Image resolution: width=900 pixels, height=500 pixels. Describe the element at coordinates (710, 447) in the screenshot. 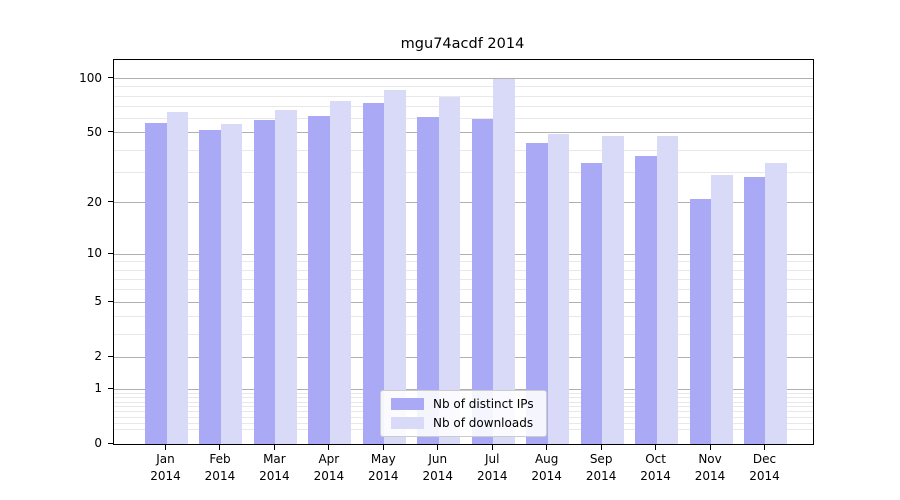

I see `x-tick-mark-nov` at that location.